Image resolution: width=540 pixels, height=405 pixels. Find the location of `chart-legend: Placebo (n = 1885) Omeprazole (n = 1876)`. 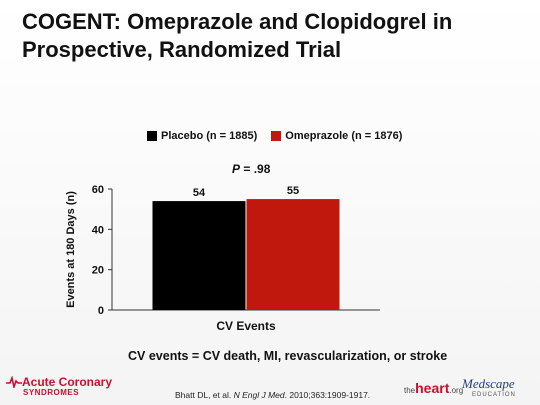

chart-legend: Placebo (n = 1885) Omeprazole (n = 1876) is located at coordinates (281, 136).